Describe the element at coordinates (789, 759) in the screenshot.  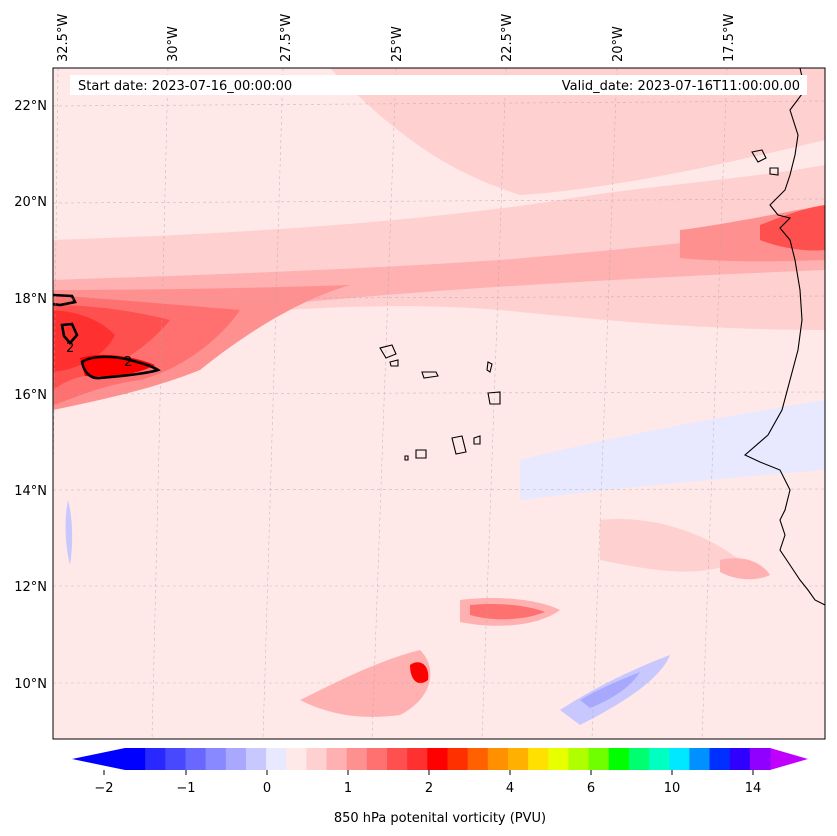
I see `colorbar-extend-max` at that location.